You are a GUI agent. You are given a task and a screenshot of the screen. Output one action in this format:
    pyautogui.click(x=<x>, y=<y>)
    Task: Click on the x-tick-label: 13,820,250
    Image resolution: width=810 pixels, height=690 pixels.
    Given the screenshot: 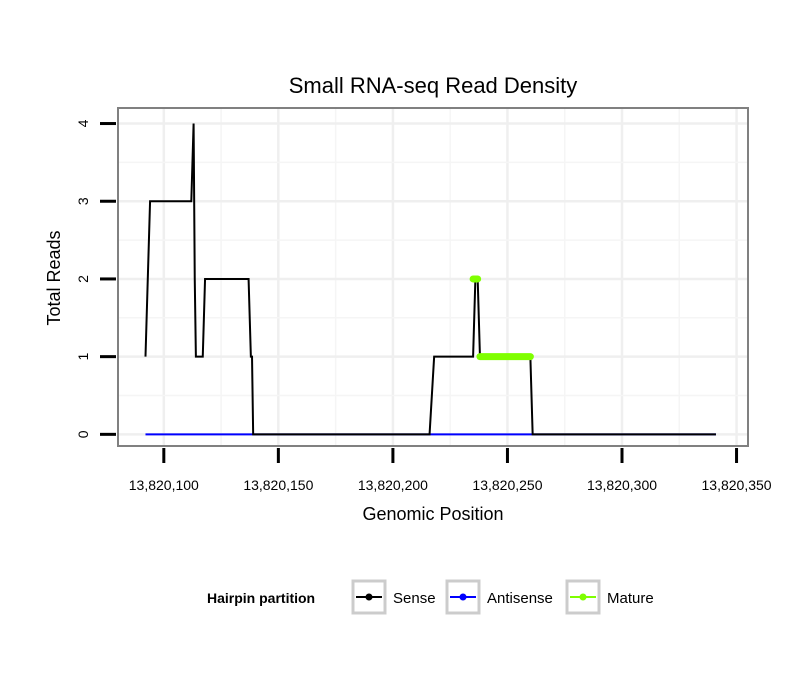 What is the action you would take?
    pyautogui.click(x=507, y=485)
    